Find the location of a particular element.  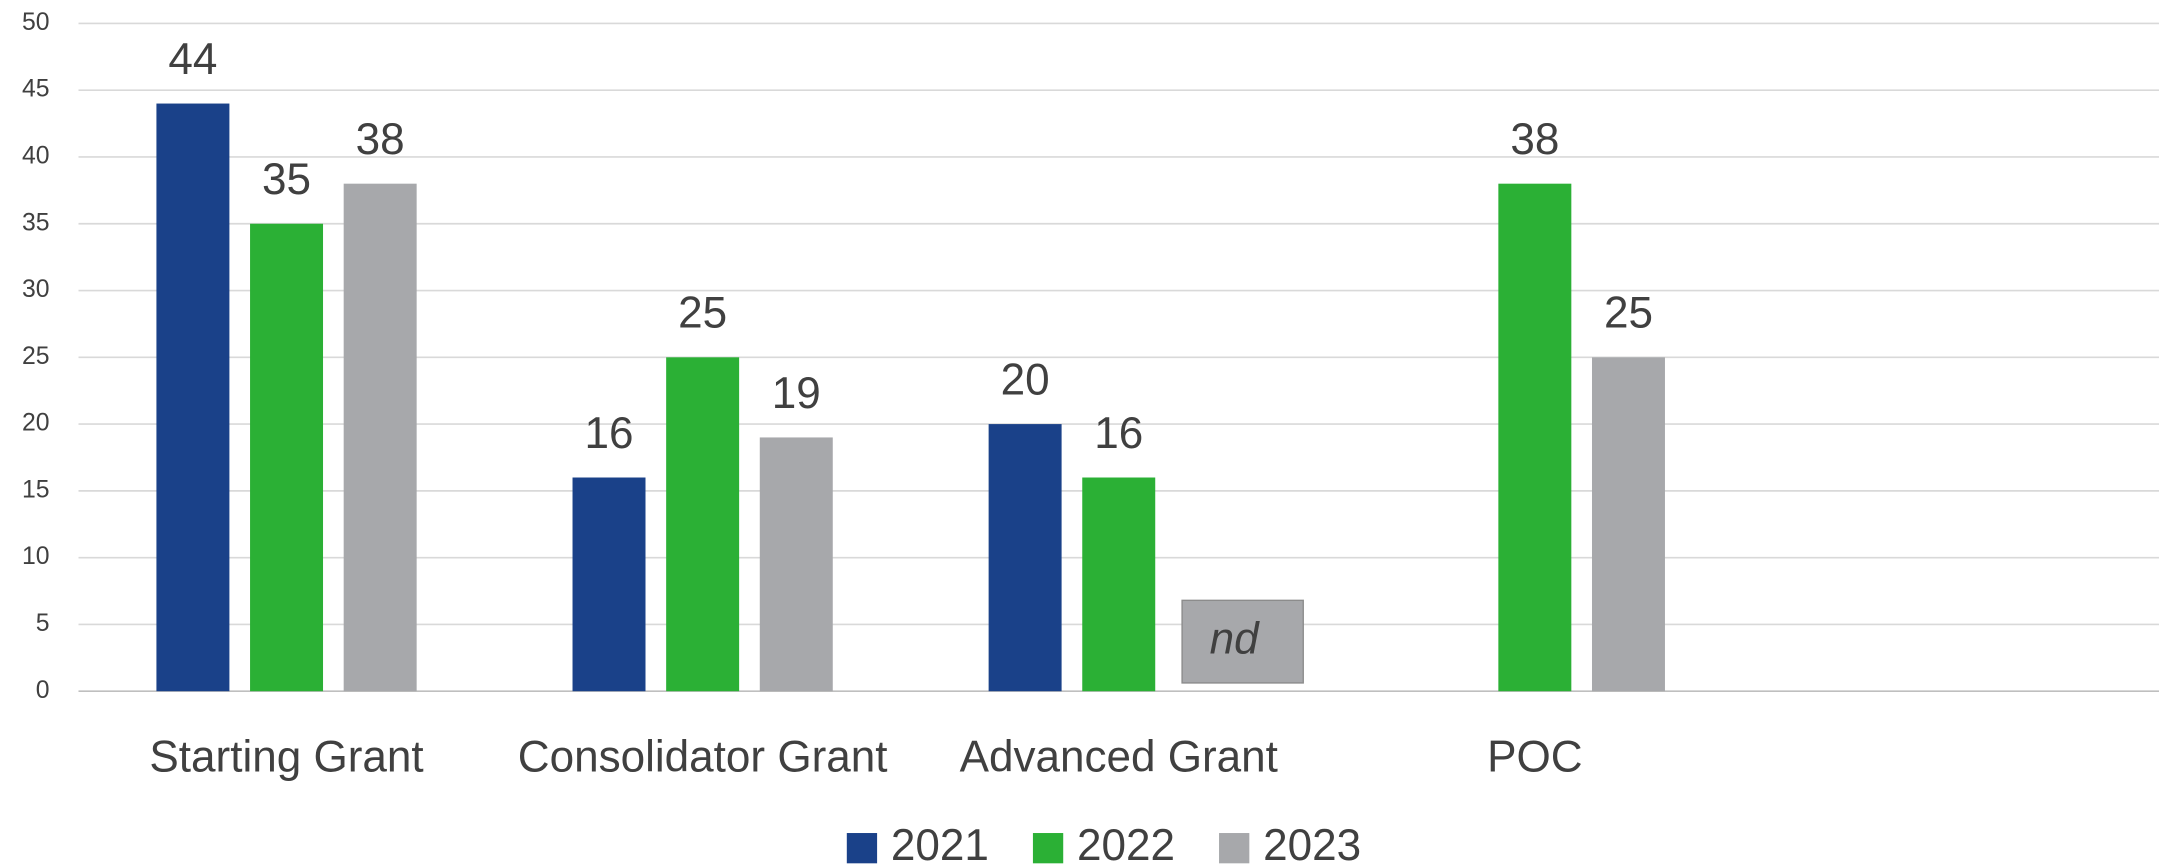

no-data-box is located at coordinates (1242, 641).